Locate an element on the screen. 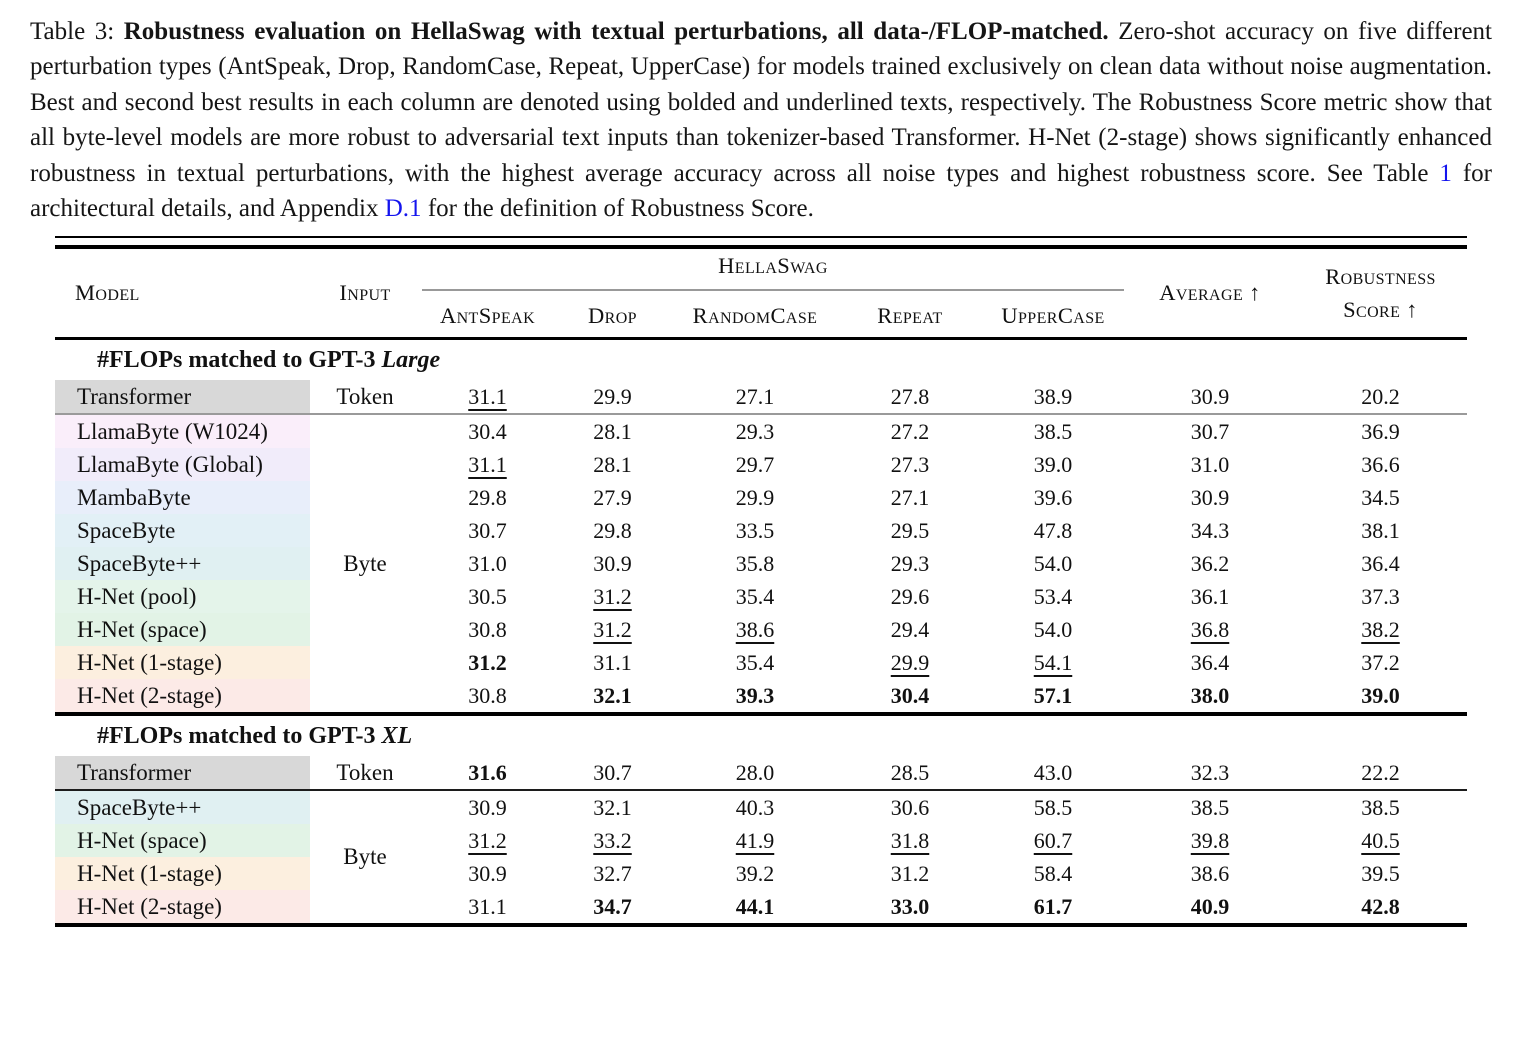  link-table-1: 1 is located at coordinates (1445, 173).